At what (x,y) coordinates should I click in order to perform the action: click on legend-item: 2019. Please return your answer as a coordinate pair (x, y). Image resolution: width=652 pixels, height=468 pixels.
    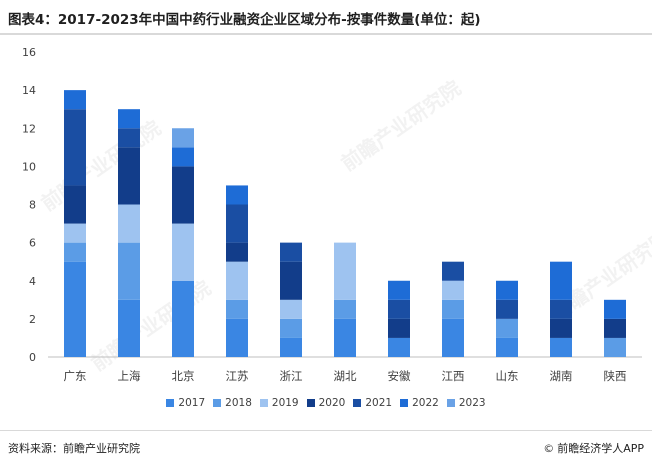
    Looking at the image, I should click on (279, 403).